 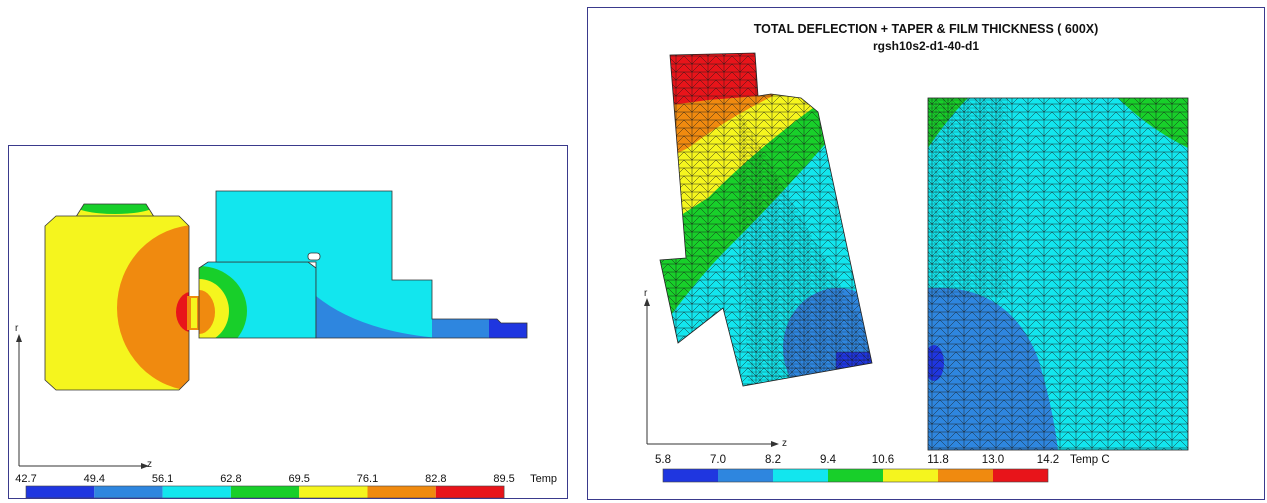 What do you see at coordinates (715, 368) in the screenshot?
I see `right-axes: r z` at bounding box center [715, 368].